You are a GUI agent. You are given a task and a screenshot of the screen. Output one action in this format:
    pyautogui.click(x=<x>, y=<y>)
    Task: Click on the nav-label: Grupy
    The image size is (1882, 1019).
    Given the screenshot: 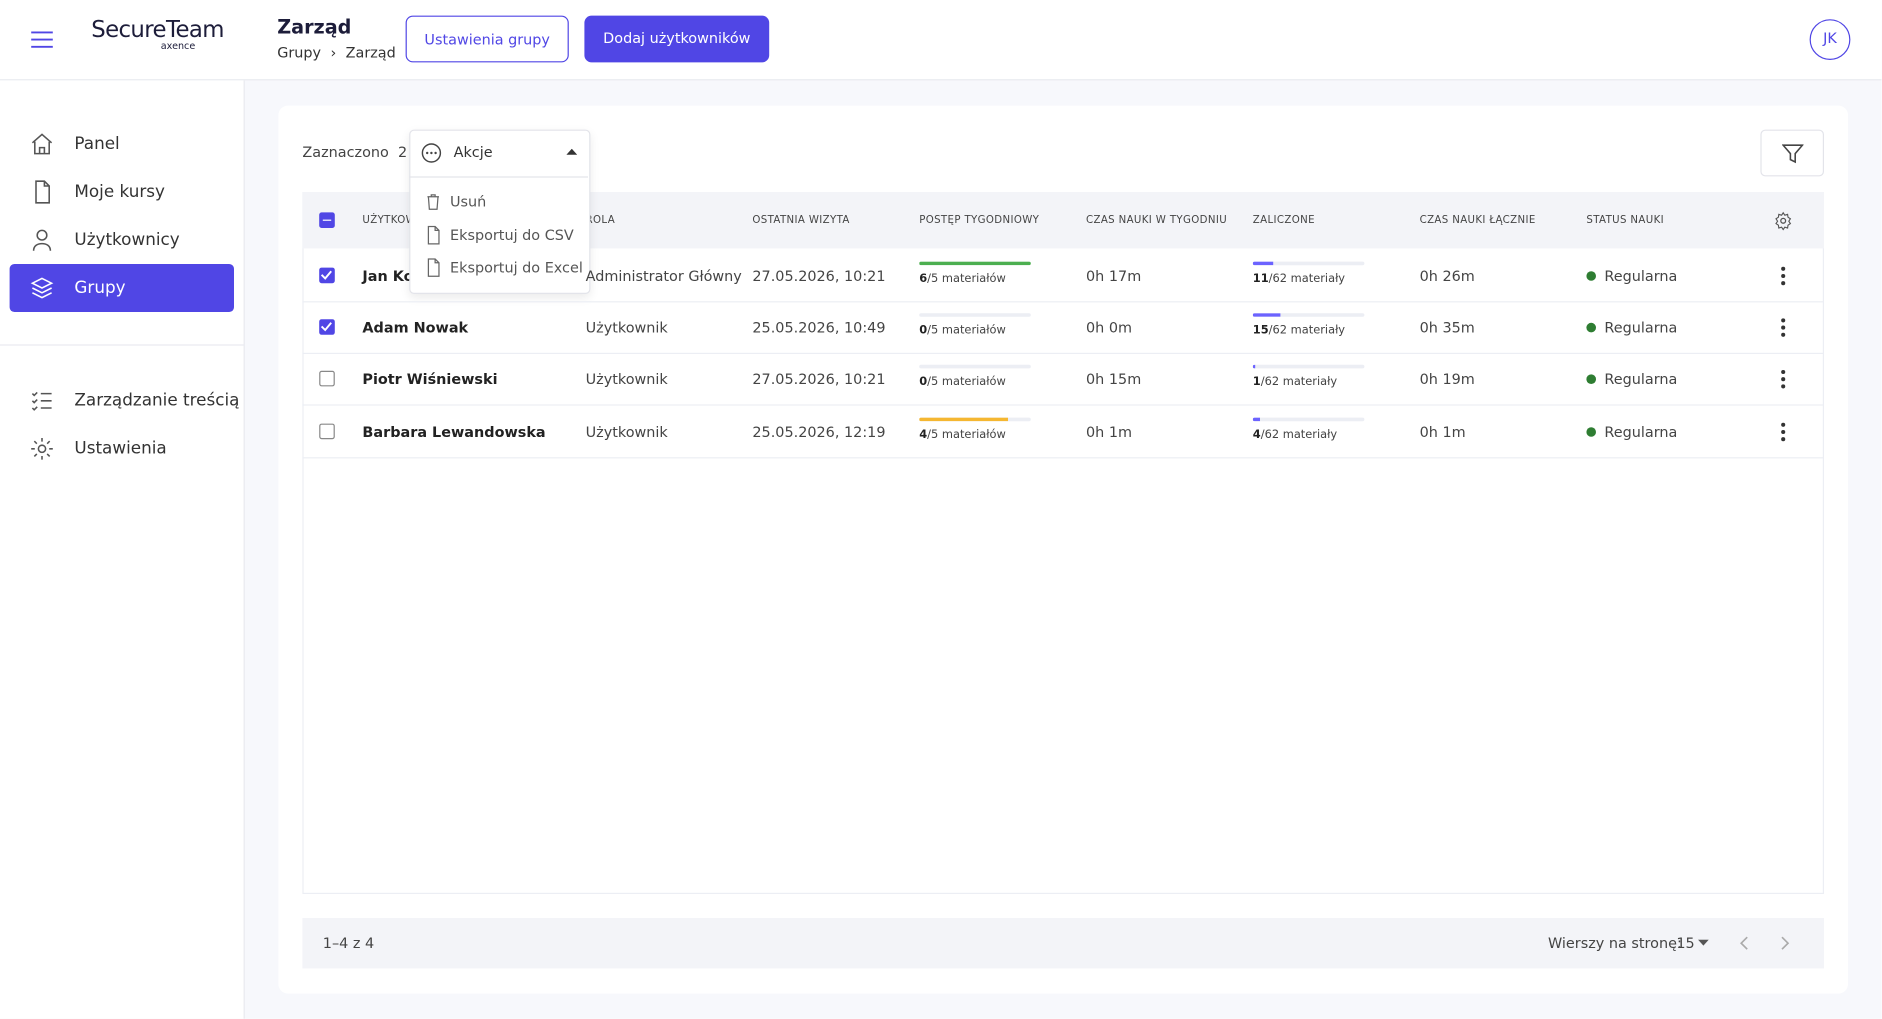 What is the action you would take?
    pyautogui.click(x=100, y=288)
    